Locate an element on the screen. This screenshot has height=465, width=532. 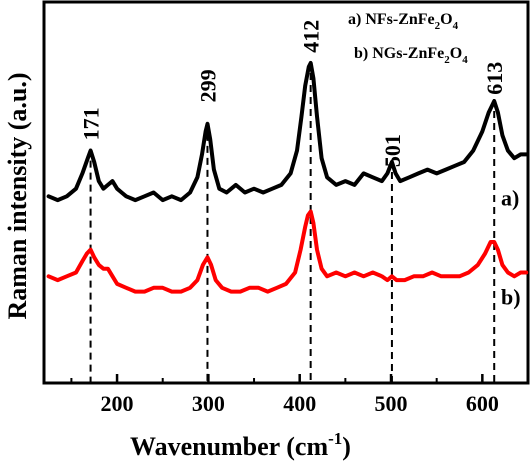
x-tick-label-200: 200 is located at coordinates (117, 403).